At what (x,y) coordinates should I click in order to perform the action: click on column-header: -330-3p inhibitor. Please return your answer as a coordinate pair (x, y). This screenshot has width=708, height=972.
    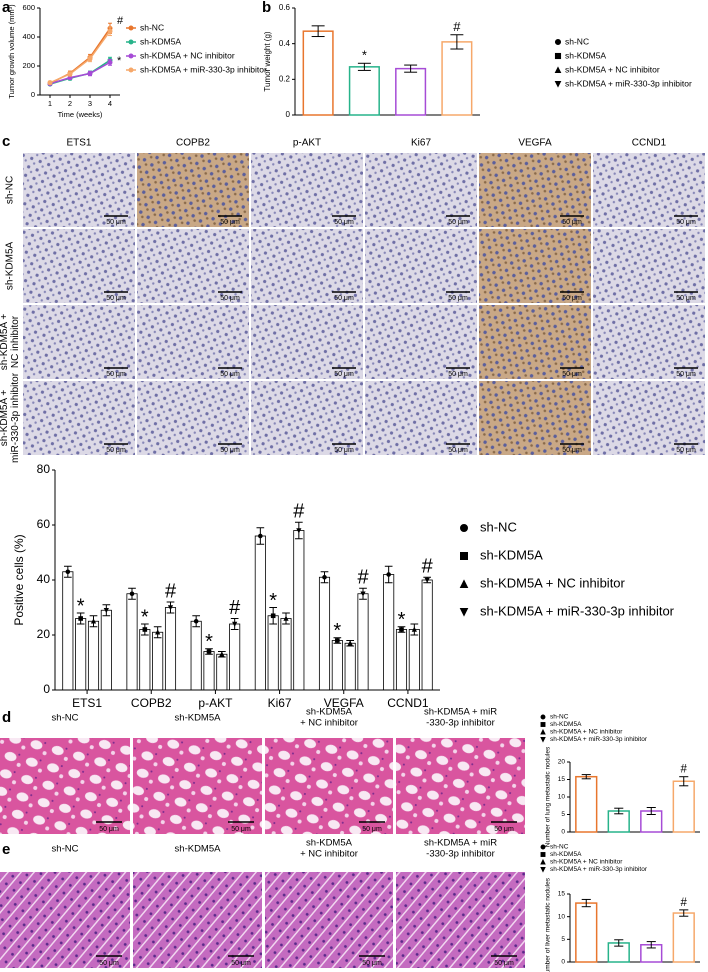
    Looking at the image, I should click on (460, 723).